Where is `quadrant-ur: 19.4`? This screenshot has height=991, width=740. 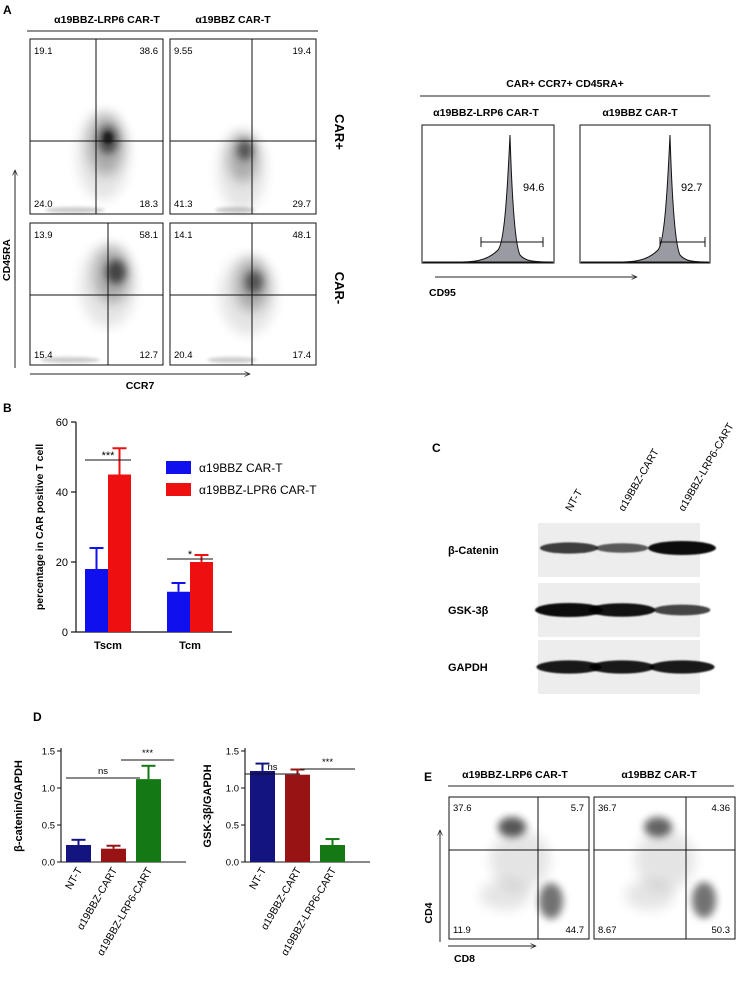
quadrant-ur: 19.4 is located at coordinates (302, 51).